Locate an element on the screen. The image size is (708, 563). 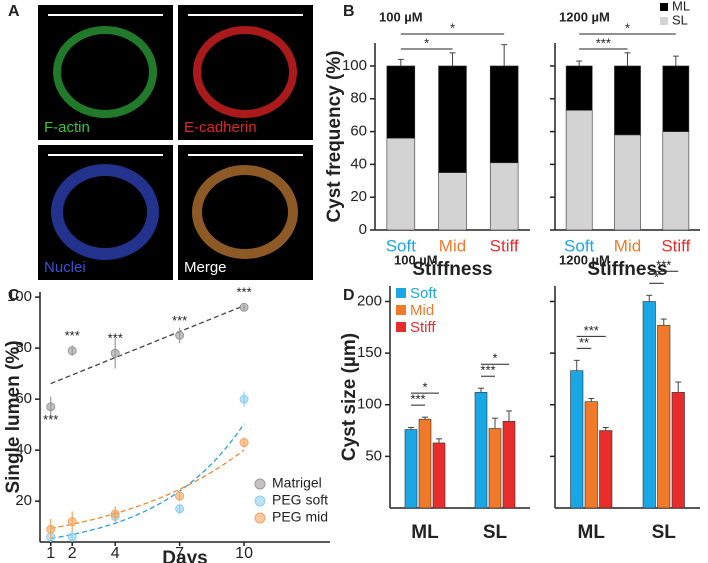
significance-label: ** is located at coordinates (584, 342).